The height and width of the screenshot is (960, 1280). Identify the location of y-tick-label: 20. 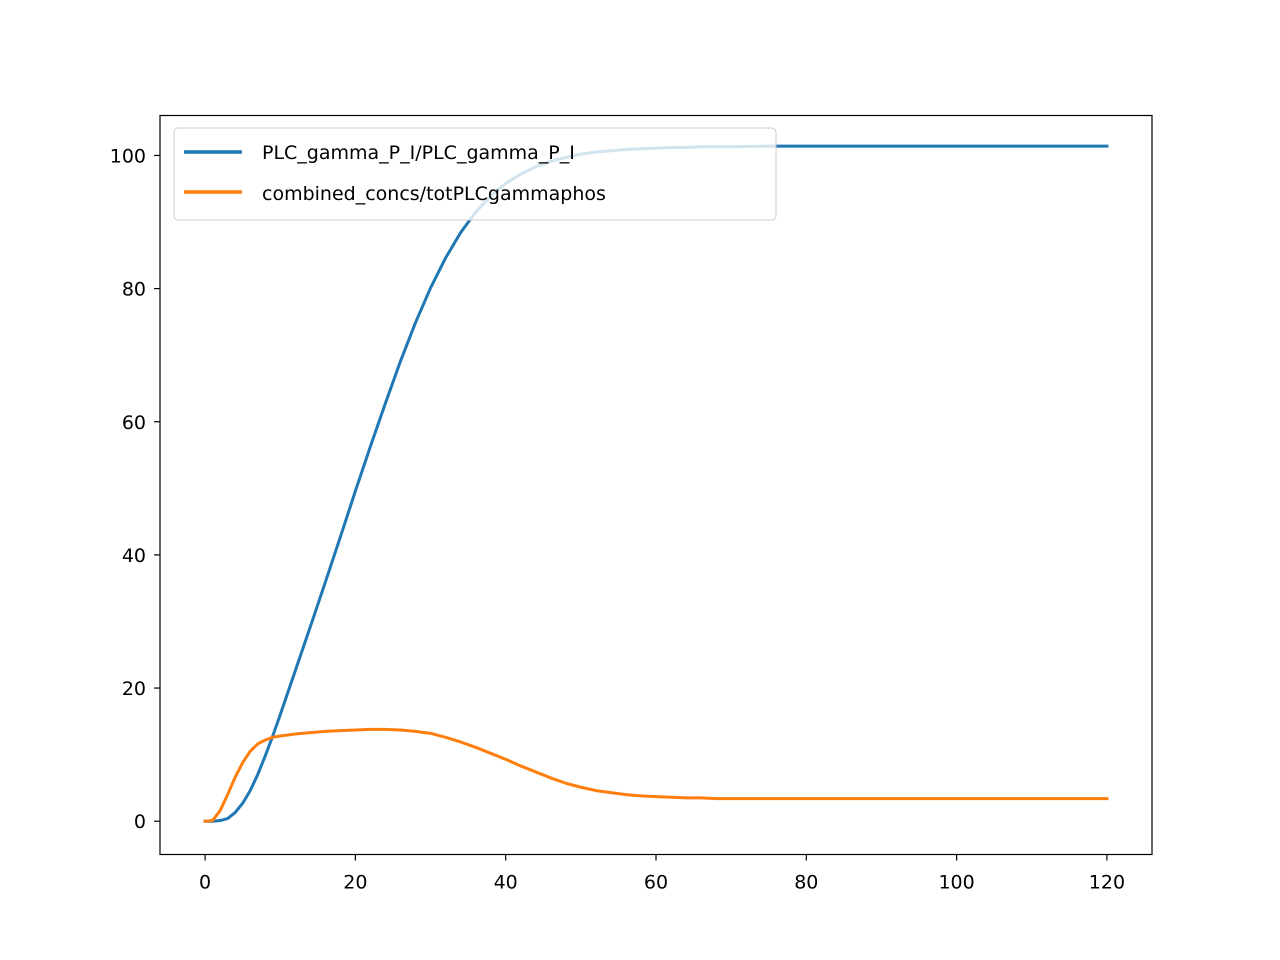
(134, 689).